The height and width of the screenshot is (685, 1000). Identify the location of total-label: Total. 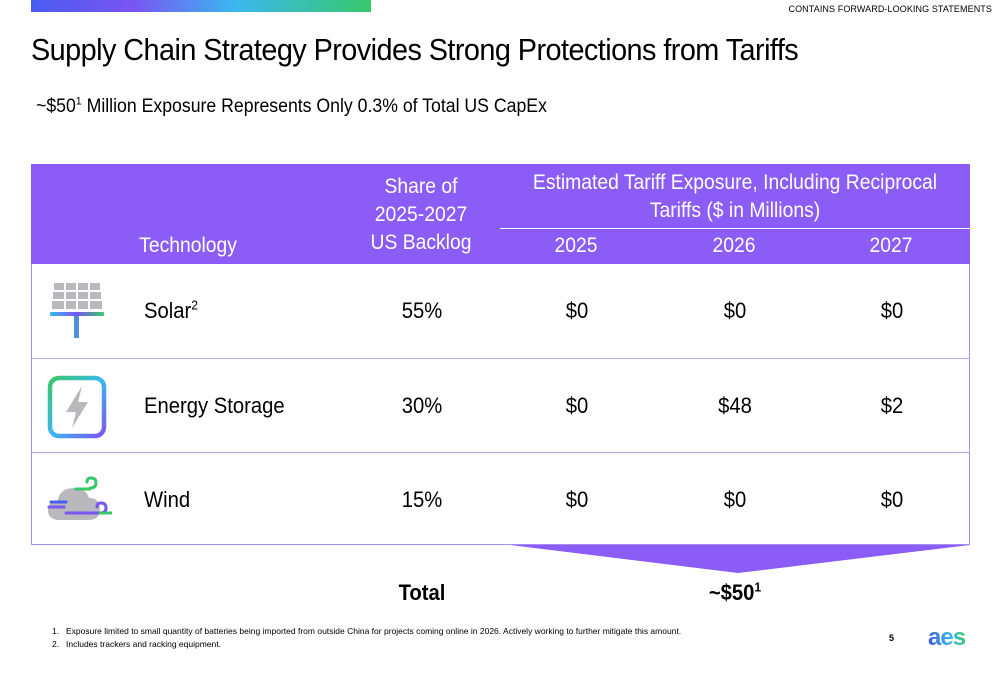
(422, 592).